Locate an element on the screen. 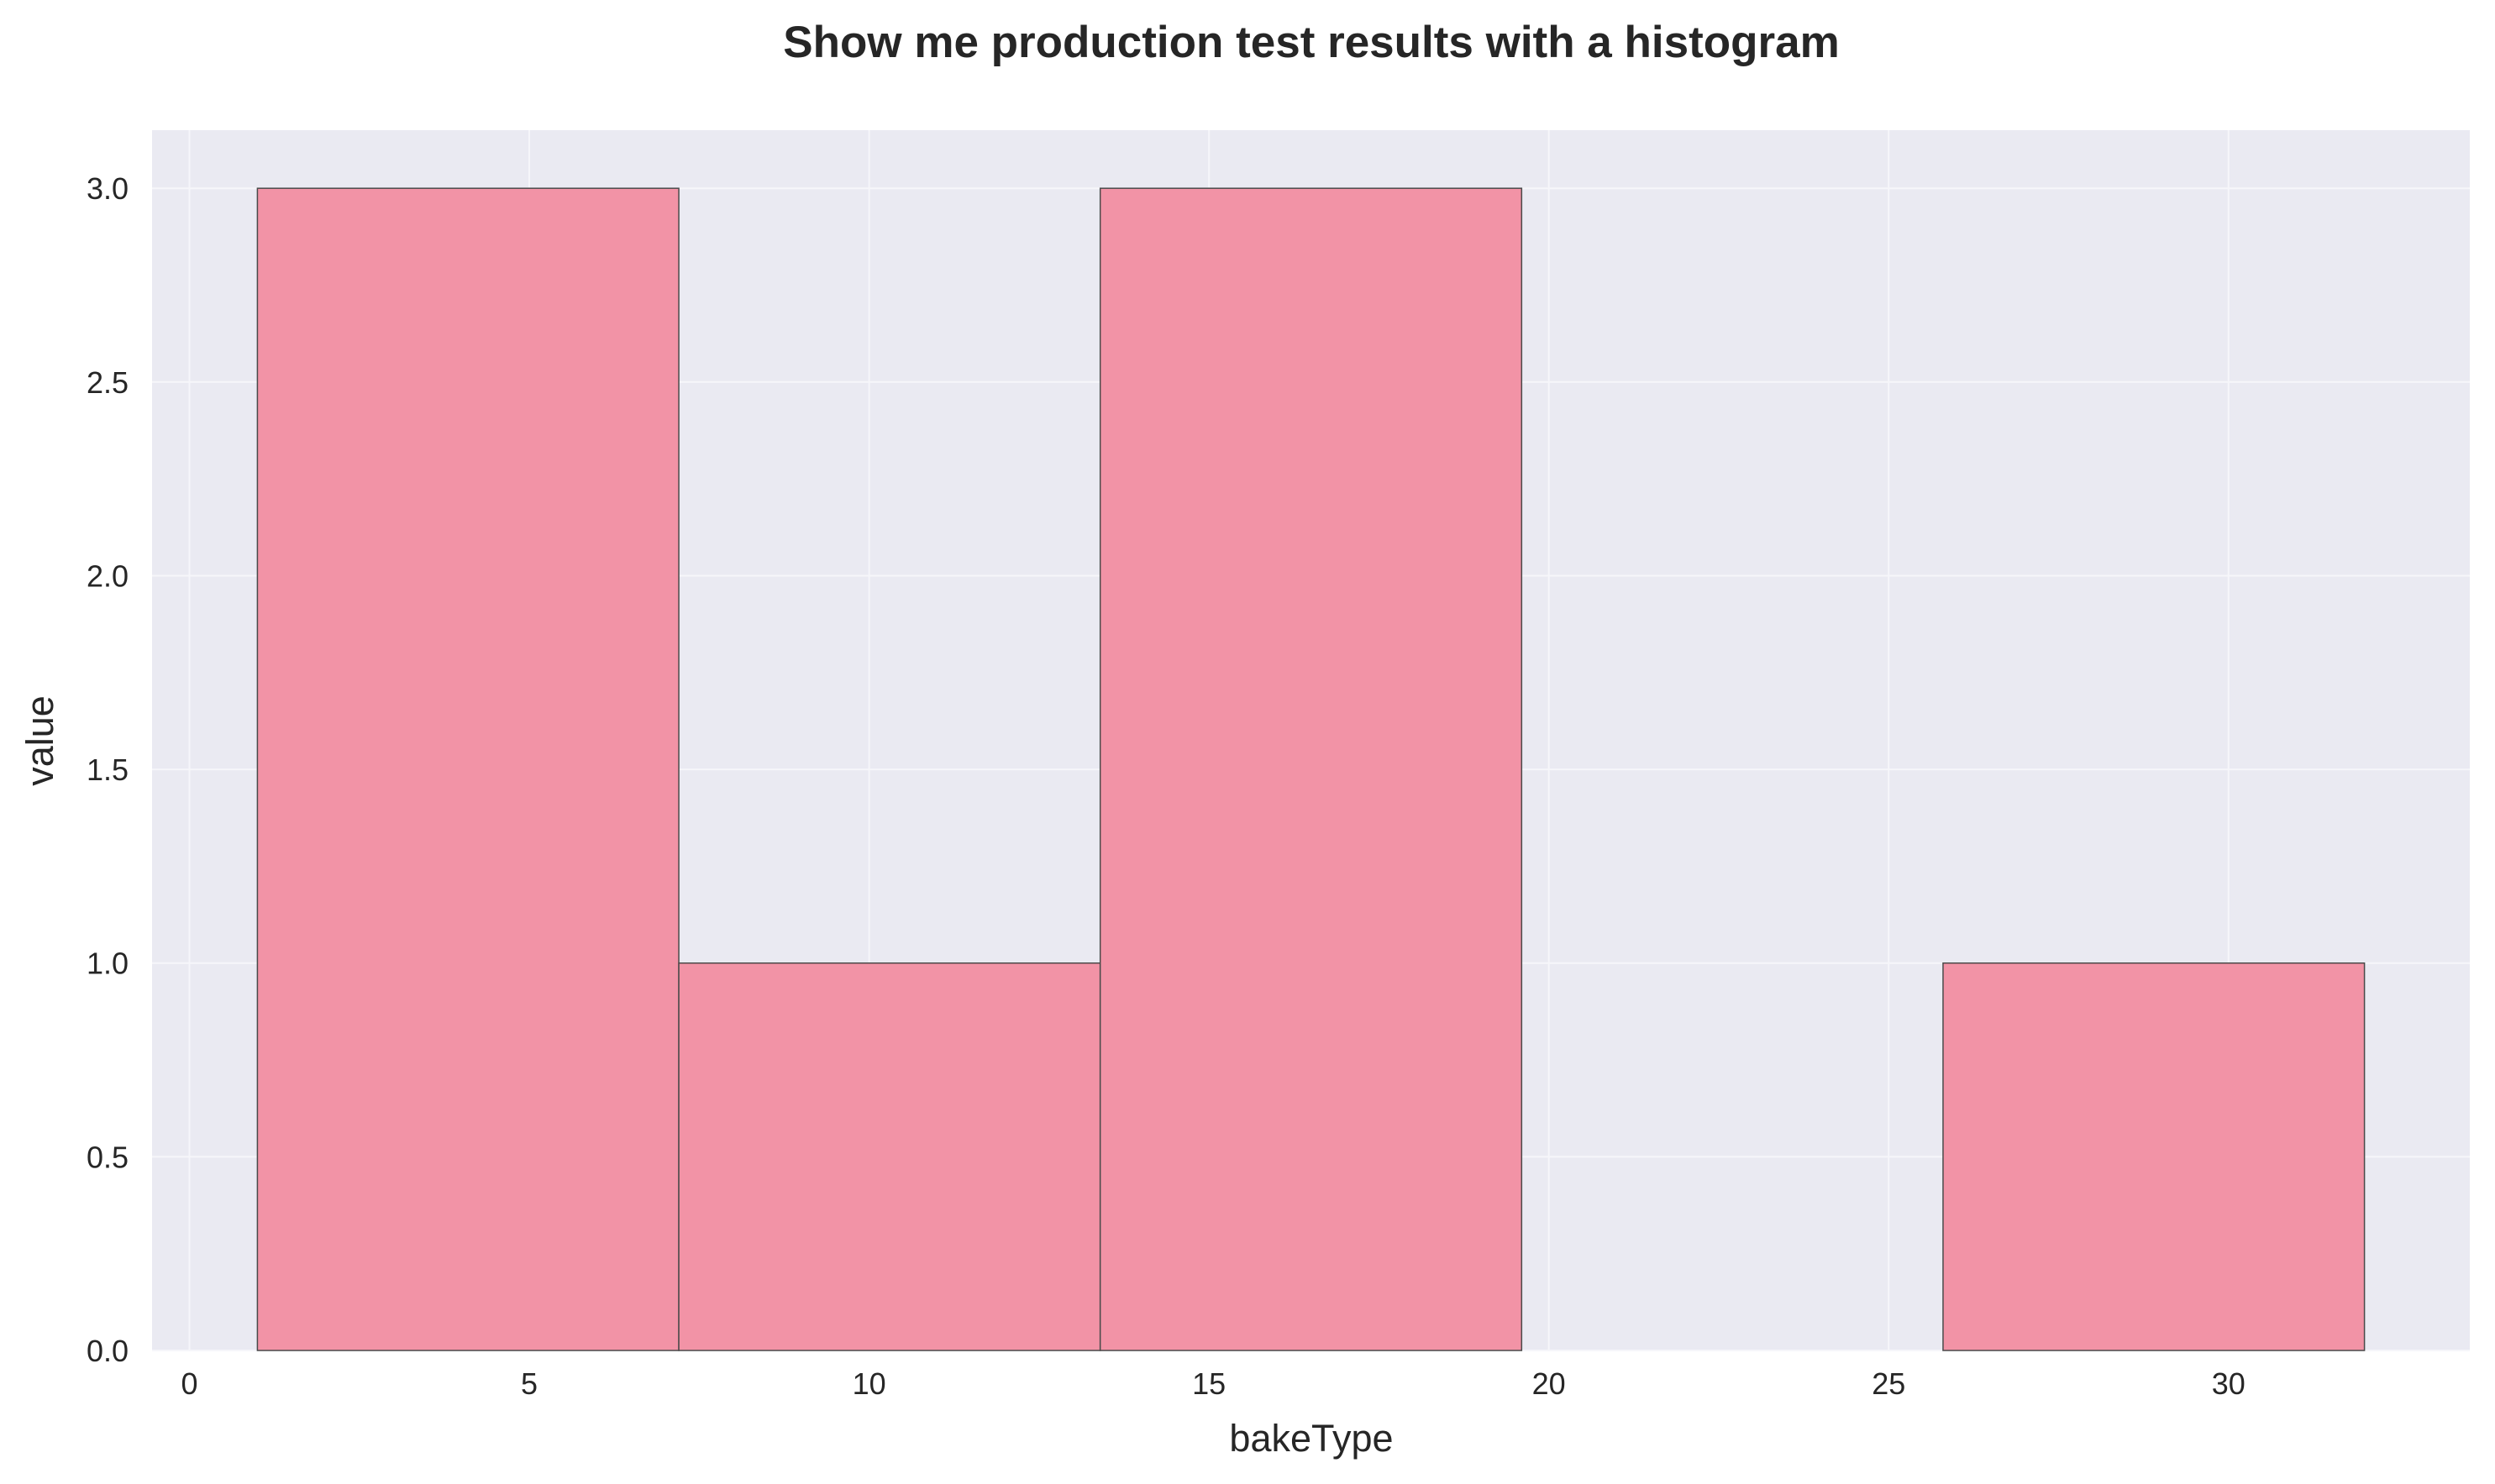  x-tick-label: 25 is located at coordinates (1889, 1383).